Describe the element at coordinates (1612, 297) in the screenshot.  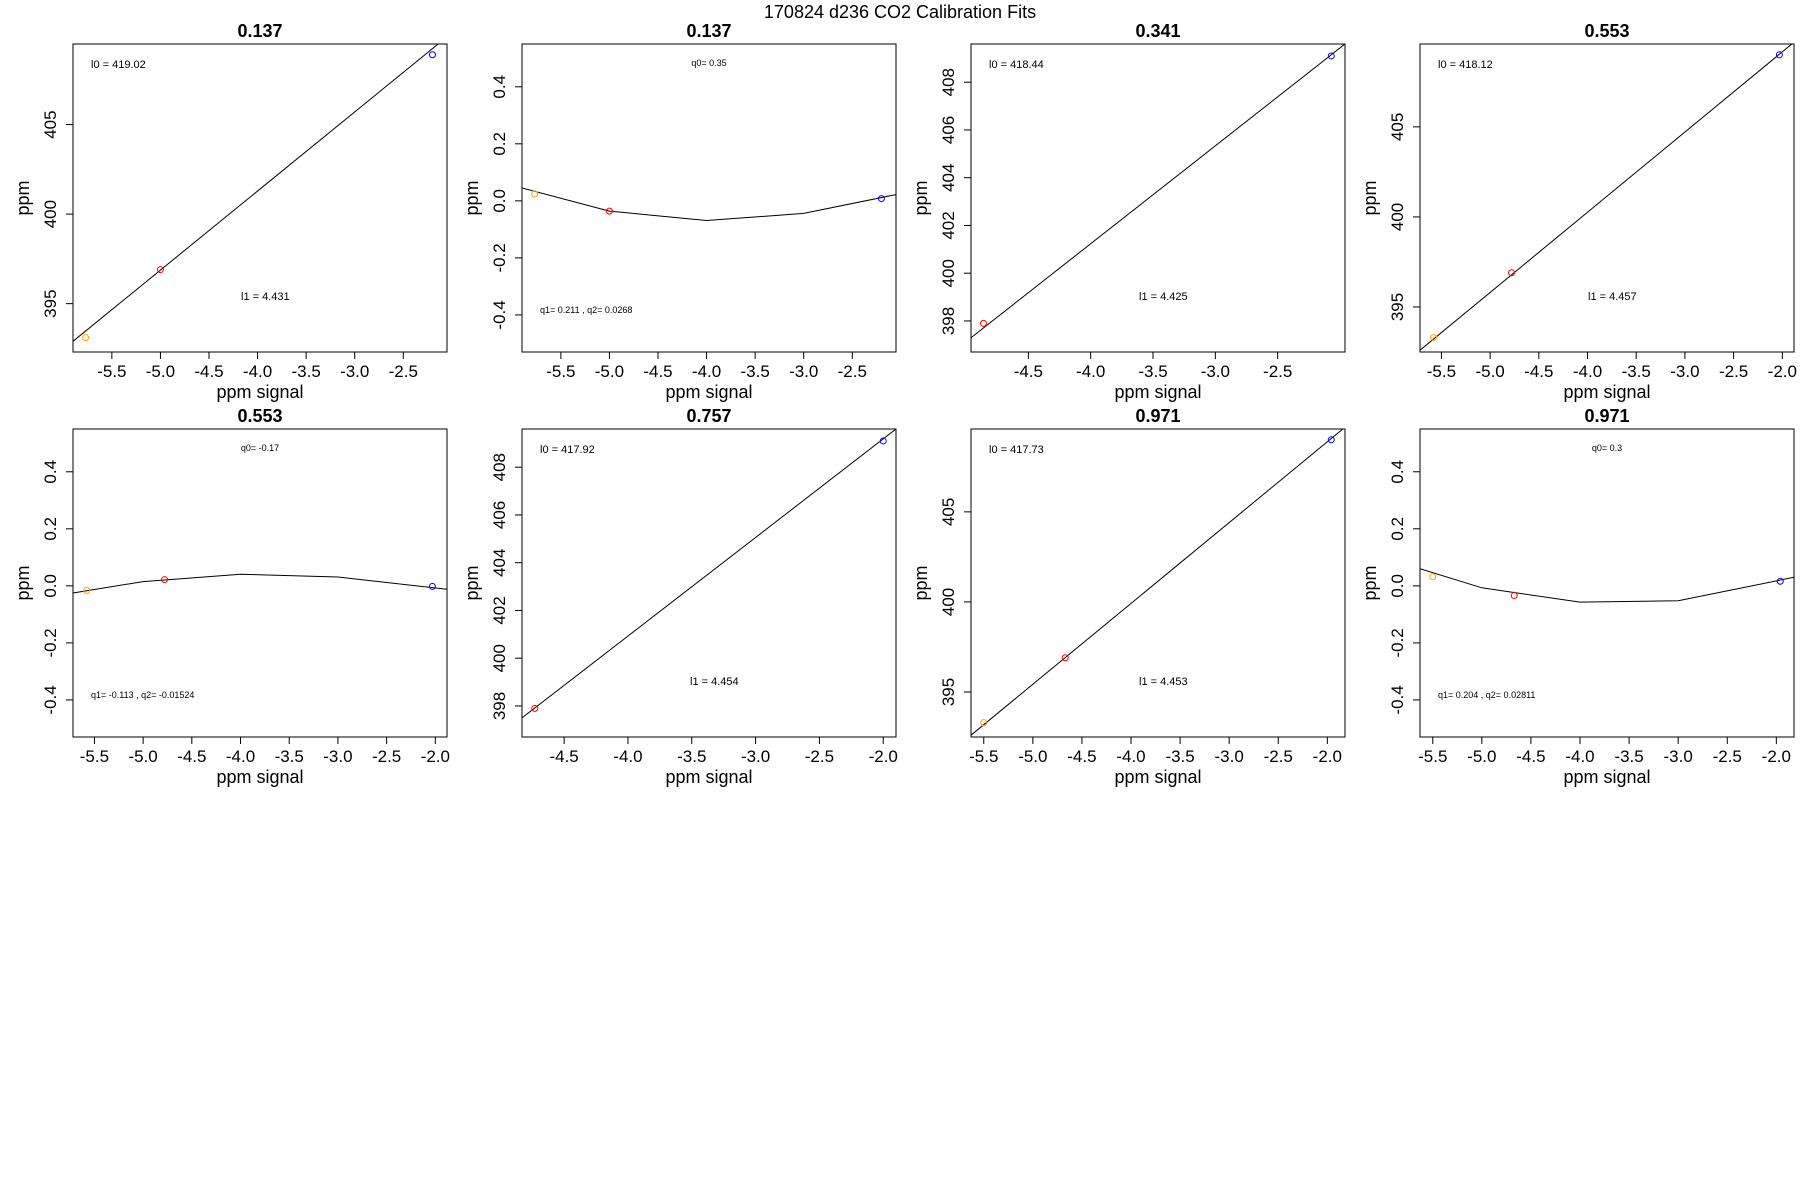
I see `slope-annotation: l1 = 4.457` at that location.